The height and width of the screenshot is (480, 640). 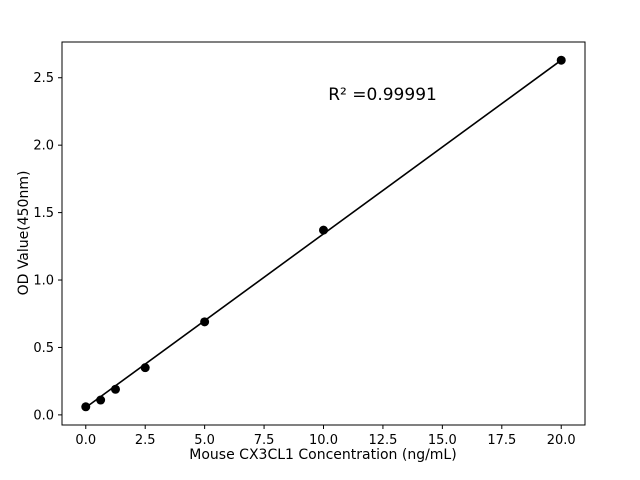 What do you see at coordinates (43, 78) in the screenshot?
I see `y-tick-label: 2.5` at bounding box center [43, 78].